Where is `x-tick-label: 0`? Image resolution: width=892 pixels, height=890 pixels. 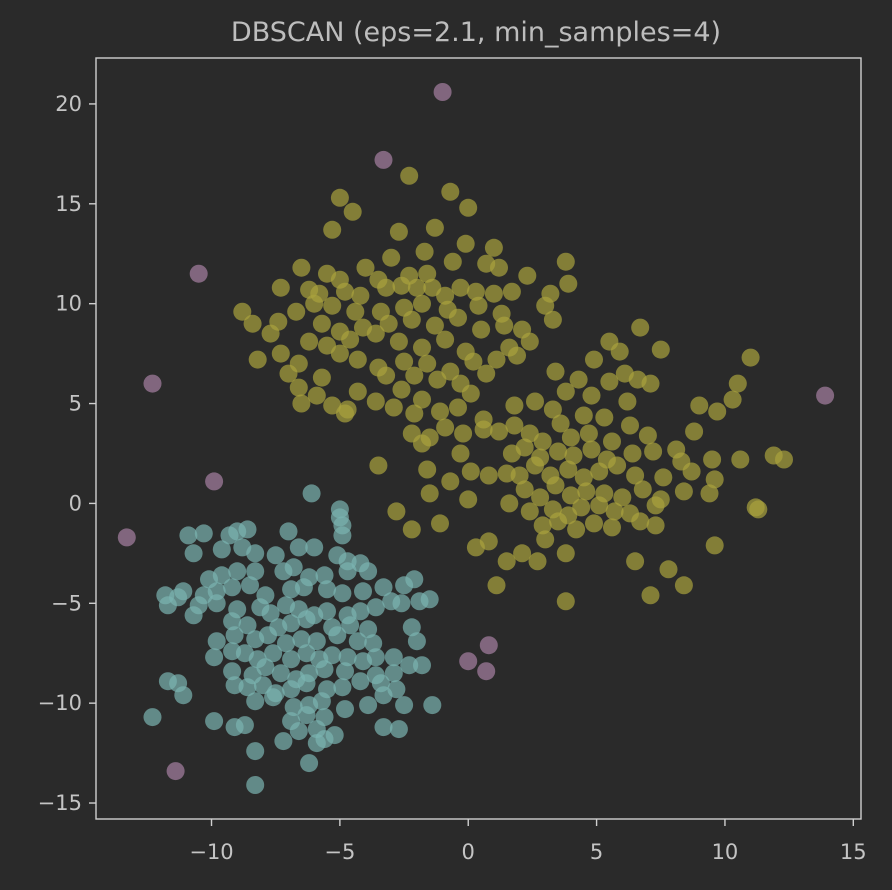 x-tick-label: 0 is located at coordinates (468, 852).